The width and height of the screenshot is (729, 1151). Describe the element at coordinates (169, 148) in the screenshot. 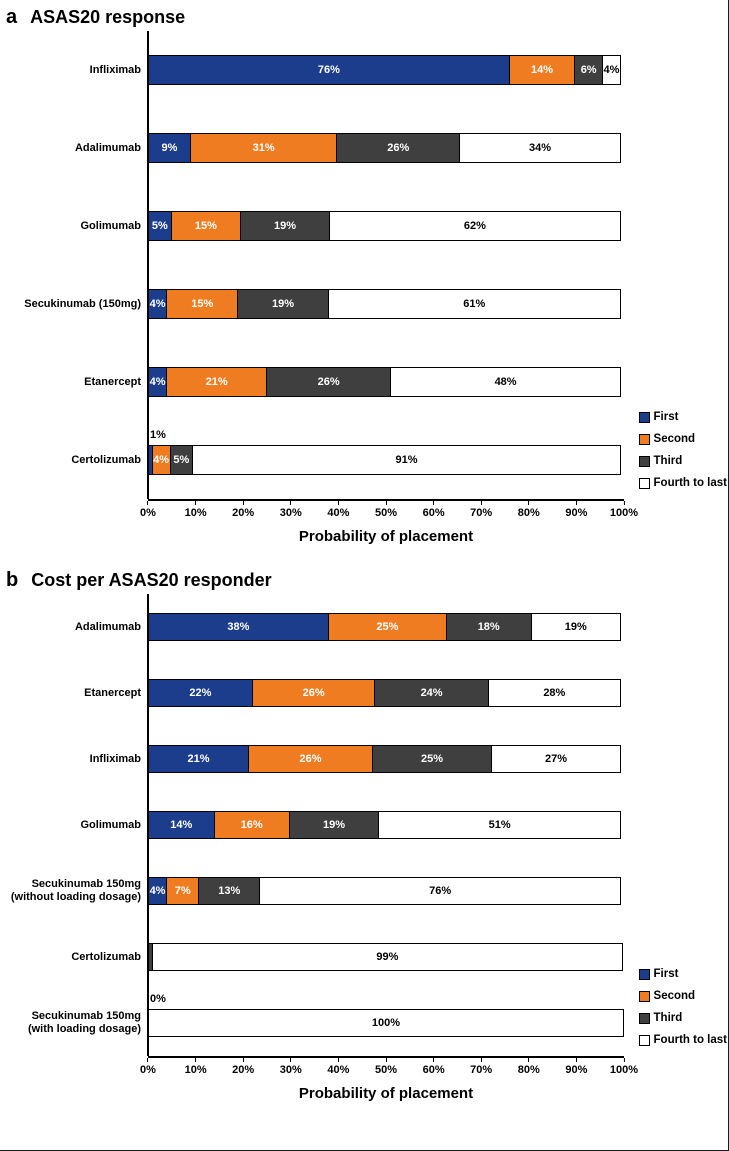

I see `bar-segment-first: 9%` at that location.